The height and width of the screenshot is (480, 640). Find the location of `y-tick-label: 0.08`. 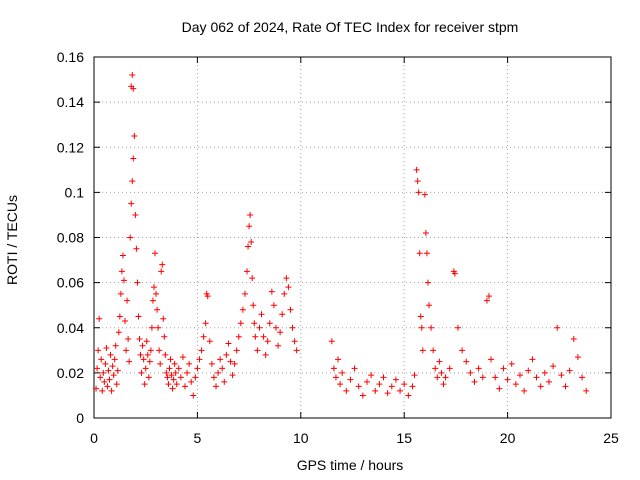

y-tick-label: 0.08 is located at coordinates (70, 238).